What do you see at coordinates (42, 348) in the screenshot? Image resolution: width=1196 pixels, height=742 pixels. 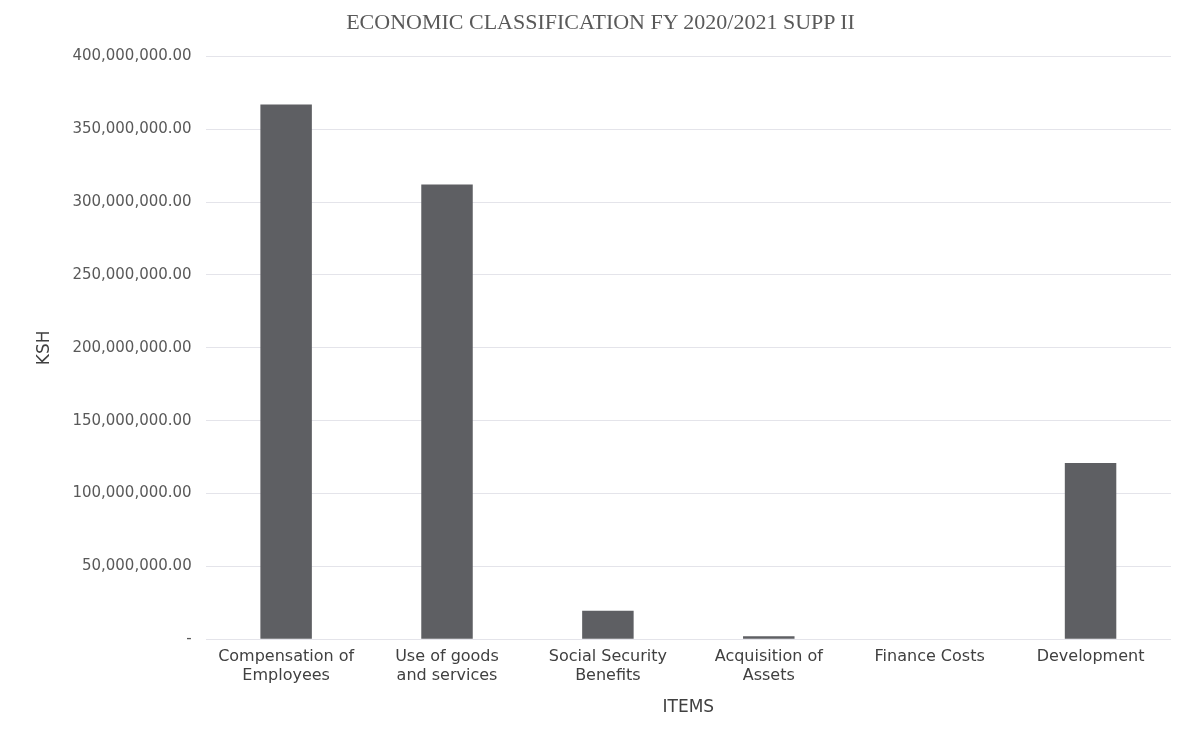 I see `y-axis-title: KSH` at bounding box center [42, 348].